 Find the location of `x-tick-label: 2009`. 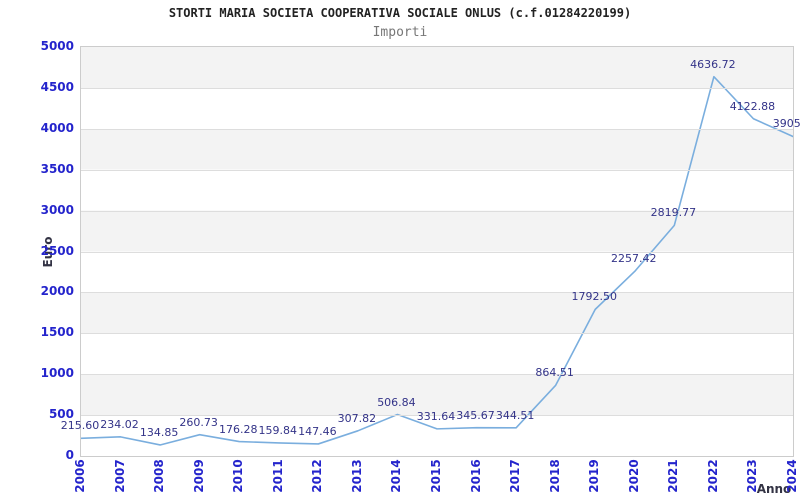

x-tick-label: 2009 is located at coordinates (198, 476).